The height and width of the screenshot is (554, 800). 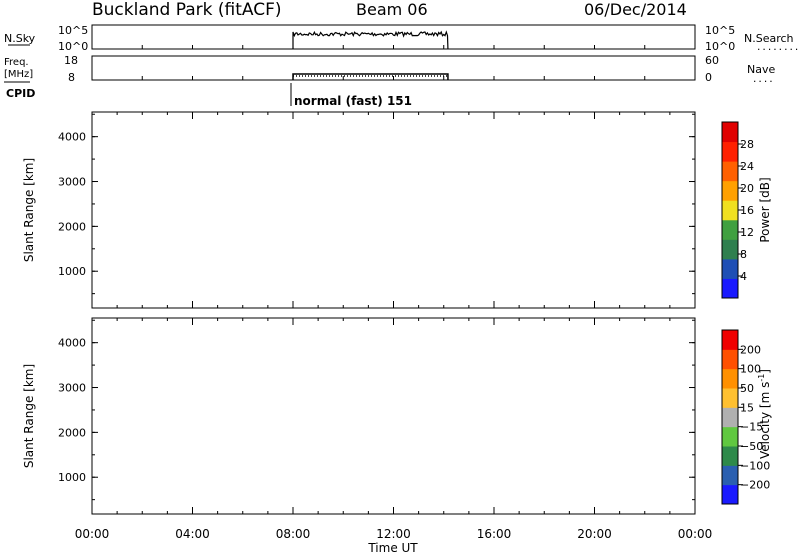 What do you see at coordinates (708, 77) in the screenshot?
I see `freq-right-tick-bottom: 0` at bounding box center [708, 77].